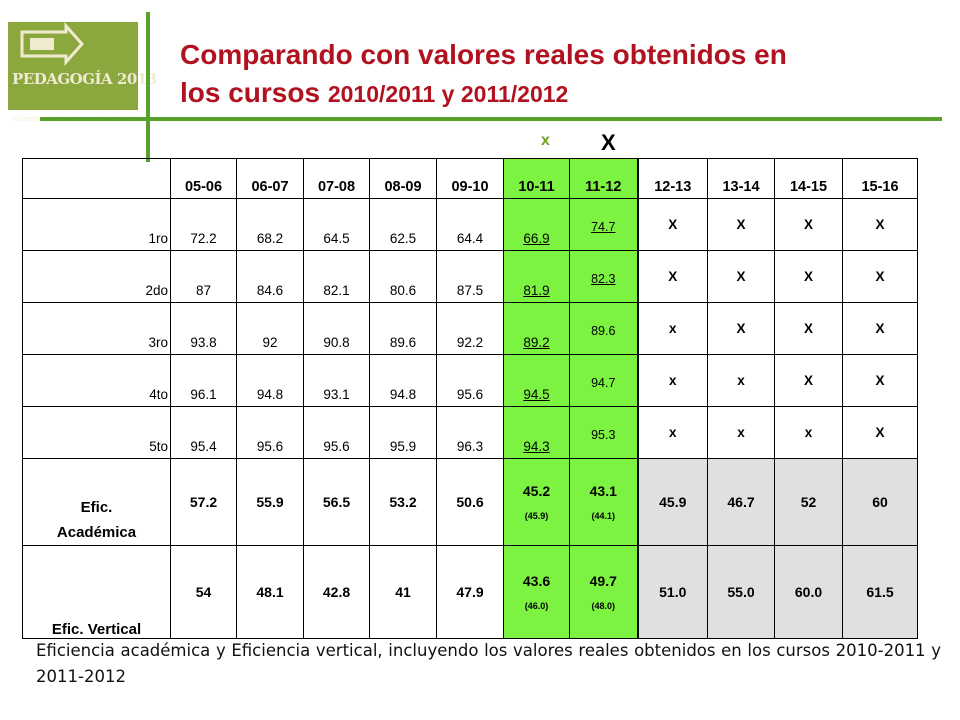  What do you see at coordinates (403, 432) in the screenshot?
I see `table-cell: 95.9` at bounding box center [403, 432].